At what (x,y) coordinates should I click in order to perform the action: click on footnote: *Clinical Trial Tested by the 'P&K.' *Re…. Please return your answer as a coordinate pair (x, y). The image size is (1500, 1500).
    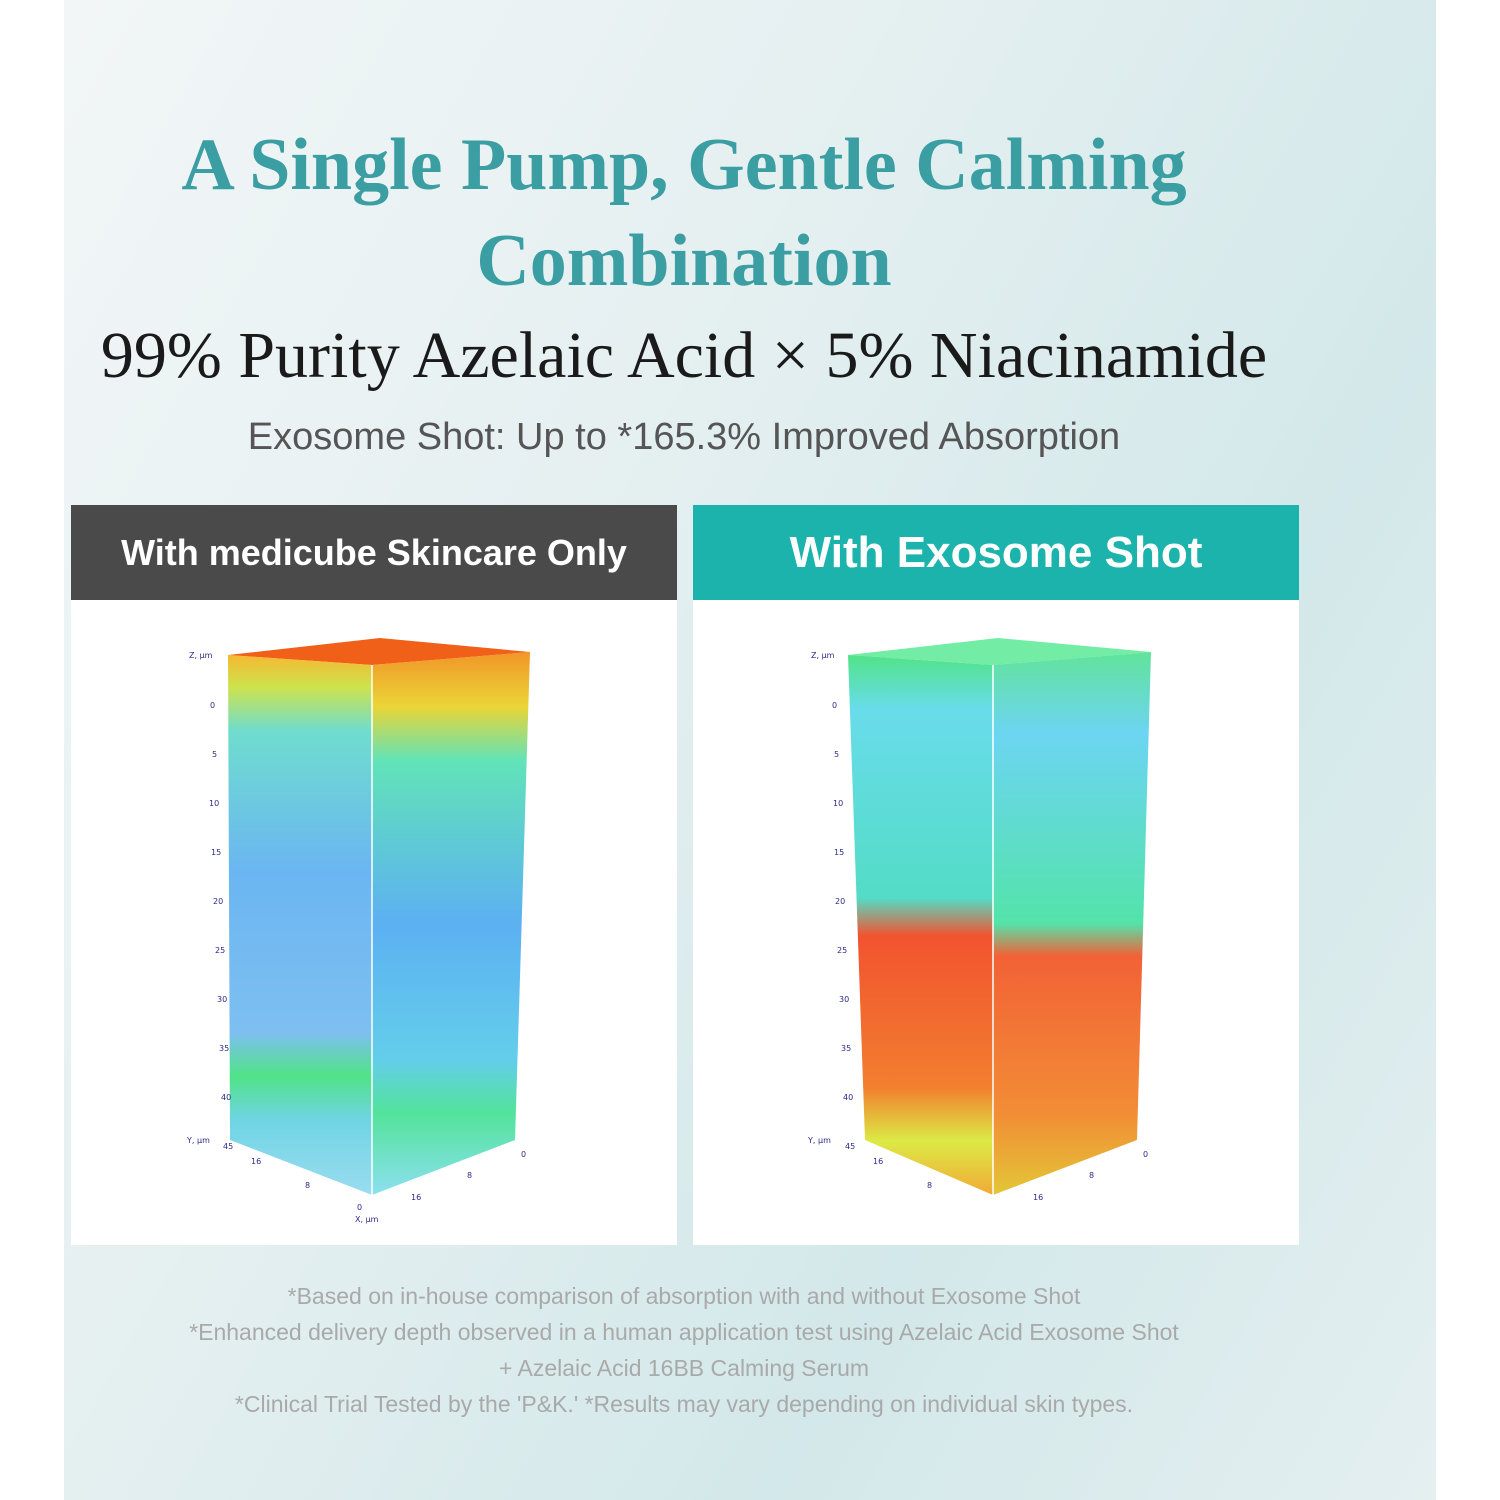
    Looking at the image, I should click on (684, 1404).